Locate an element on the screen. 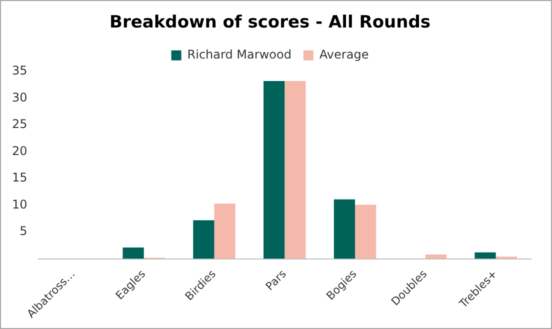 Image resolution: width=552 pixels, height=329 pixels. y-tick-label: 5 is located at coordinates (24, 231).